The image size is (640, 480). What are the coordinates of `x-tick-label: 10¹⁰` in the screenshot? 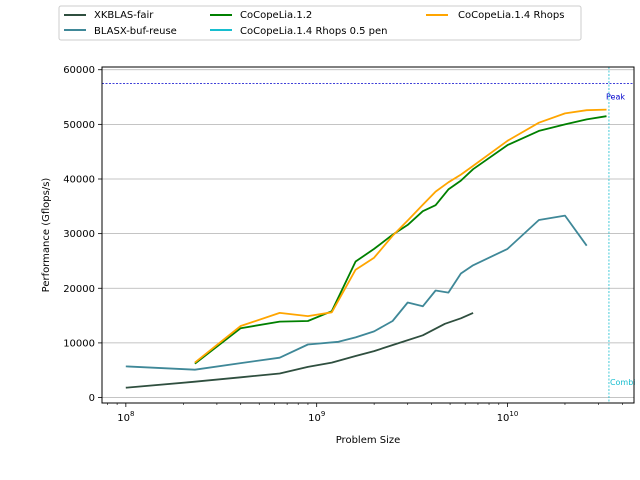 It's located at (508, 417).